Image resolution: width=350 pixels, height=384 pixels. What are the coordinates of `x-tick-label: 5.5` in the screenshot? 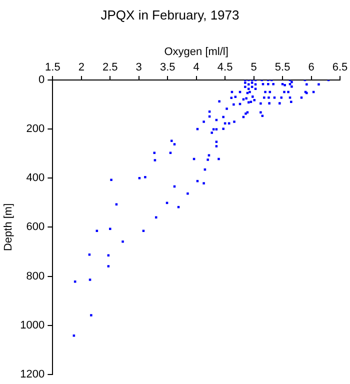 It's located at (282, 67).